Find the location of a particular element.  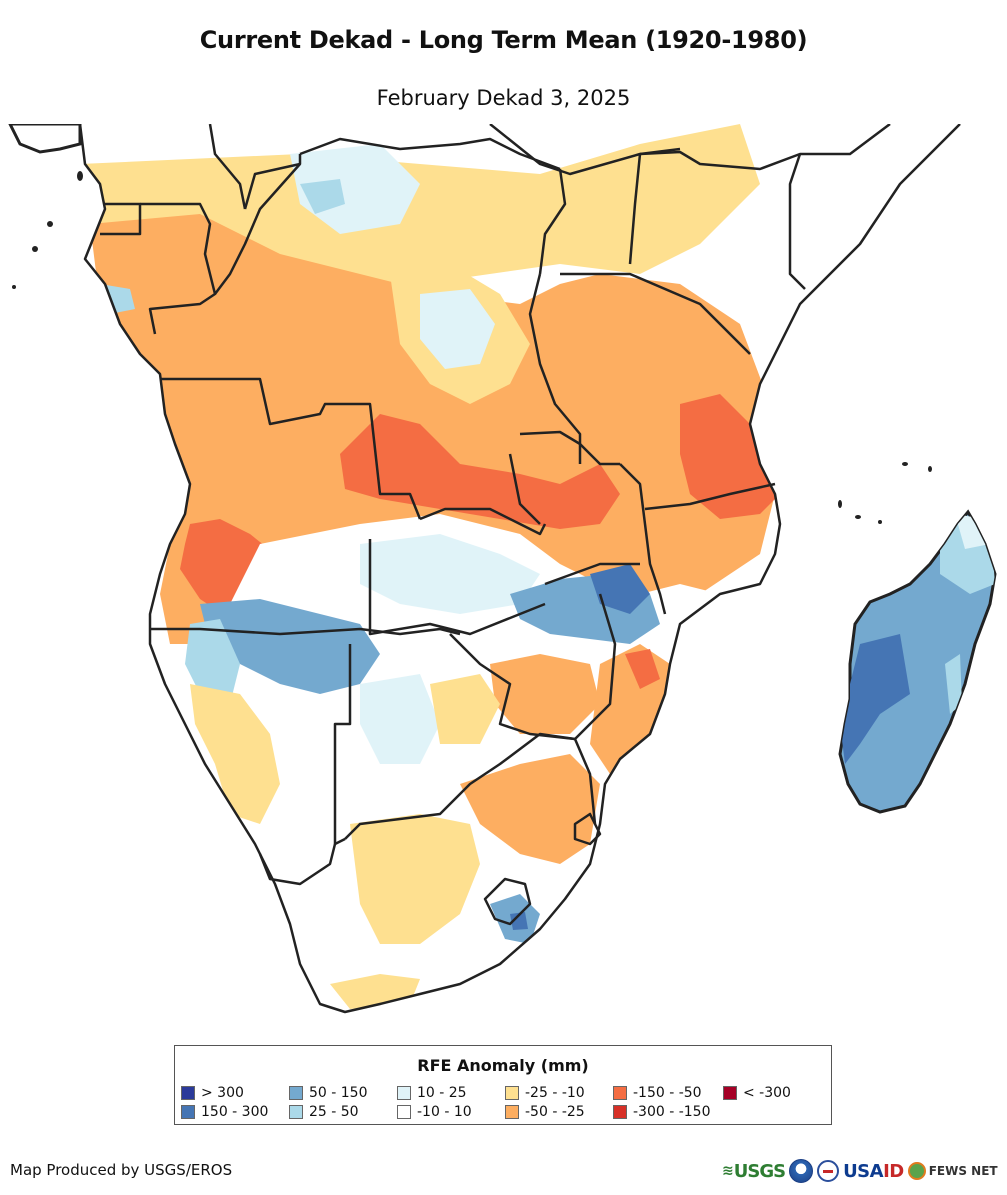

legend-item: 10 - 25 is located at coordinates (432, 1093).